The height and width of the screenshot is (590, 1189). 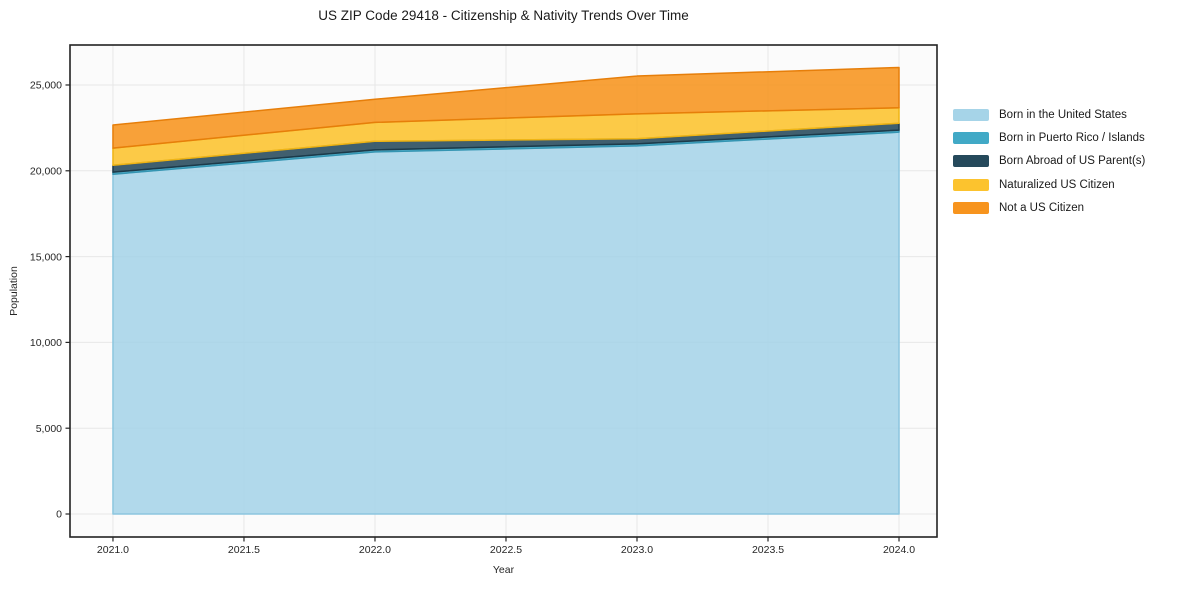 What do you see at coordinates (971, 161) in the screenshot?
I see `legend-swatch-born-abroad` at bounding box center [971, 161].